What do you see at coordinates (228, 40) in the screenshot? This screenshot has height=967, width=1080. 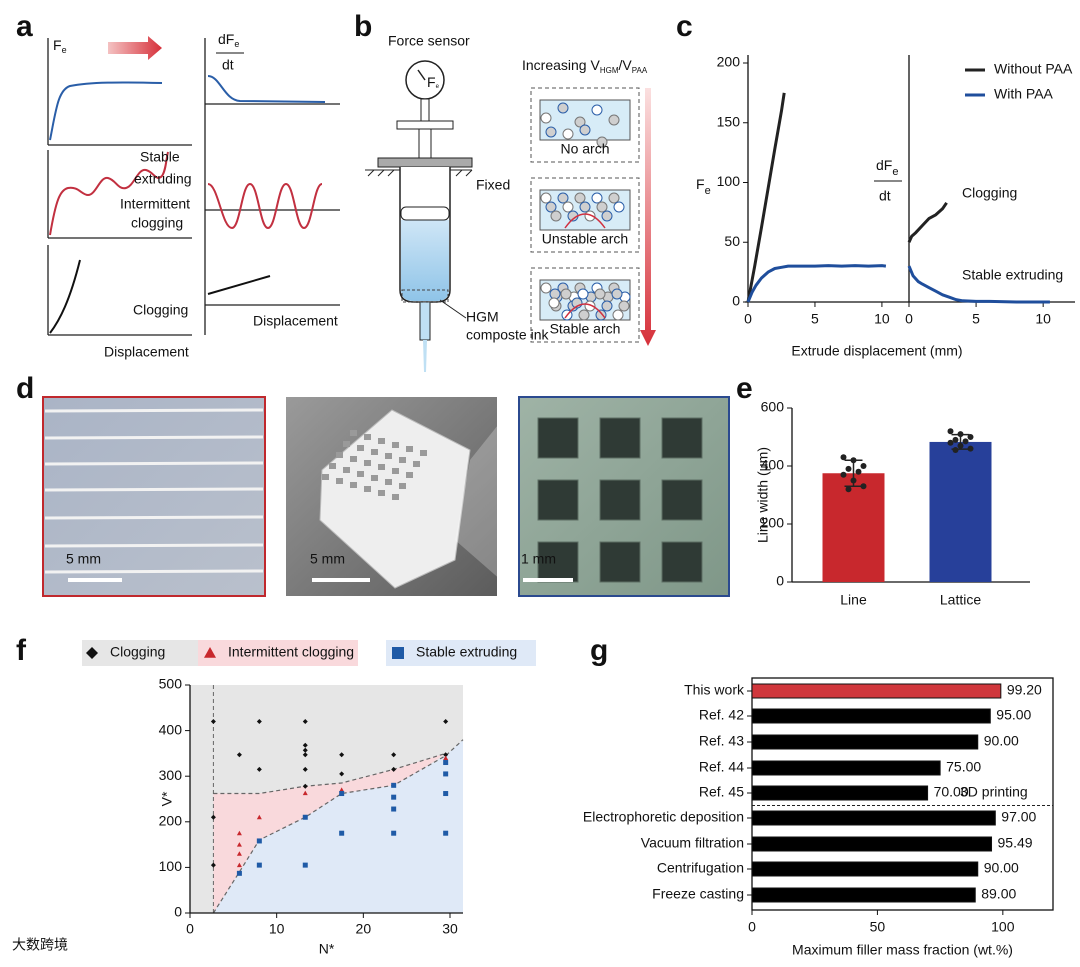 I see `y2-label: dFe` at bounding box center [228, 40].